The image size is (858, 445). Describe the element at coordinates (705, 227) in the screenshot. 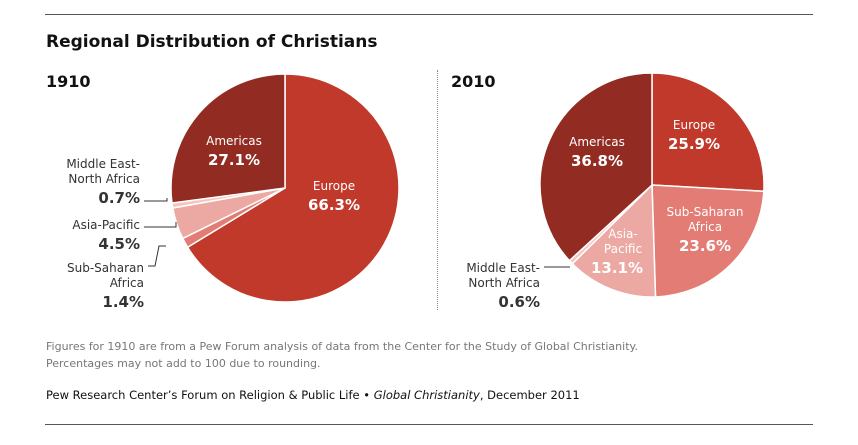

I see `slice-label-2010-ssa: Africa` at that location.